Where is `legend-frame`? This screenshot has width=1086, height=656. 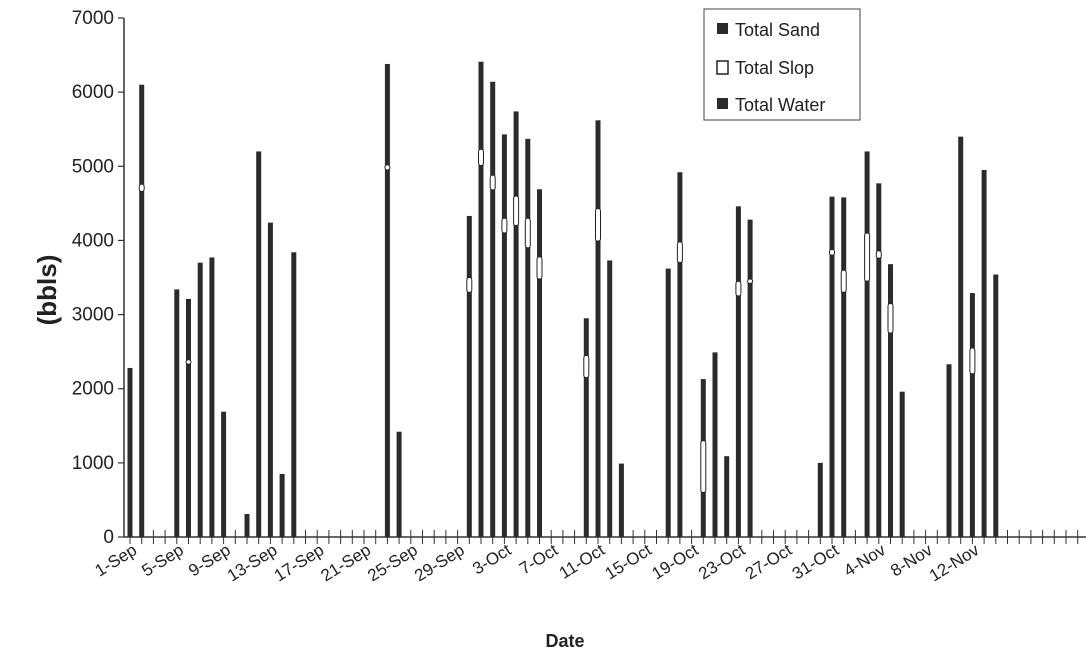 legend-frame is located at coordinates (782, 64).